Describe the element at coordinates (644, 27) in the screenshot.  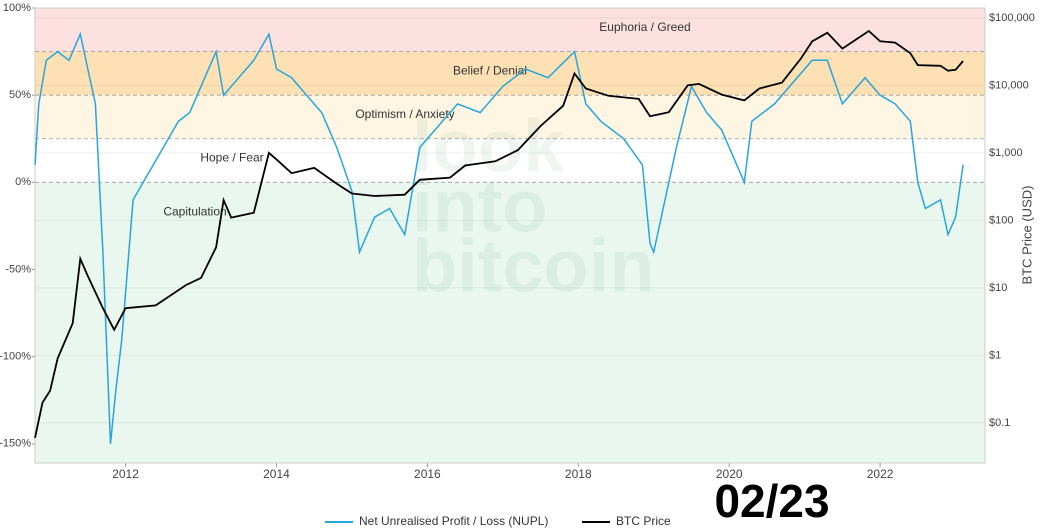
I see `zone-label: Euphoria / Greed` at that location.